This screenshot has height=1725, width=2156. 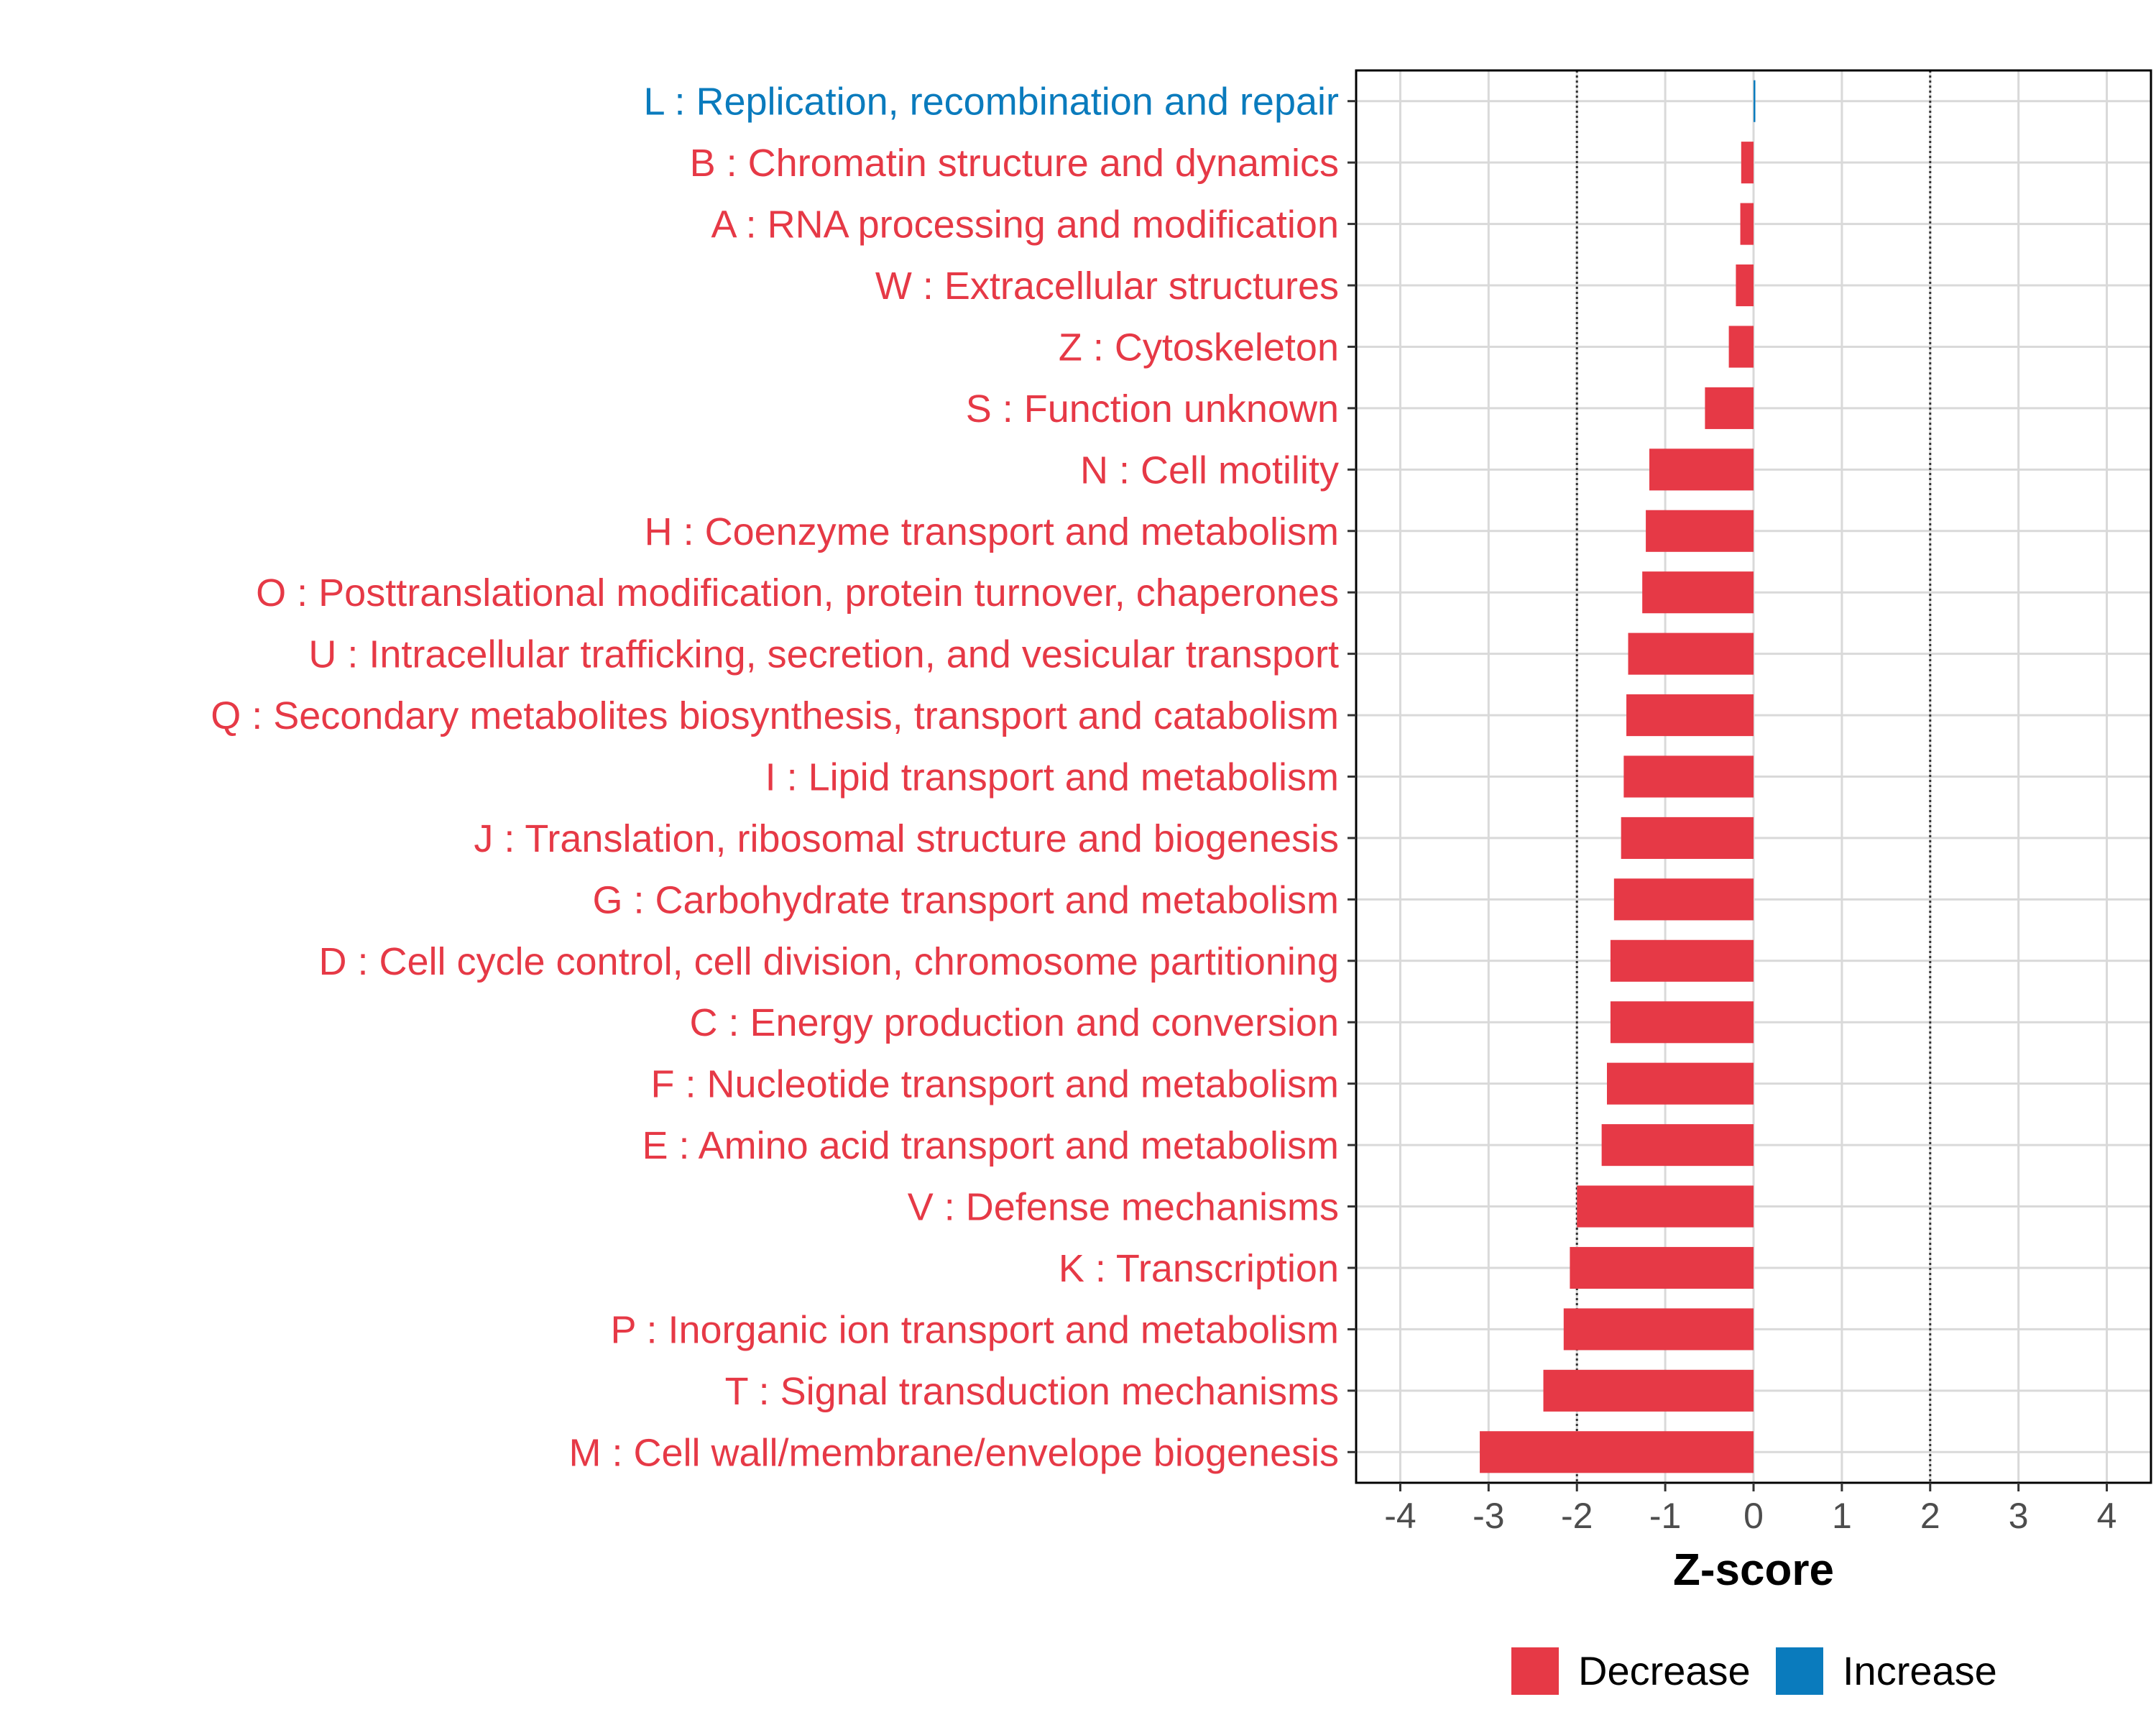 What do you see at coordinates (1123, 1207) in the screenshot?
I see `category-label: V : Defense mechanisms` at bounding box center [1123, 1207].